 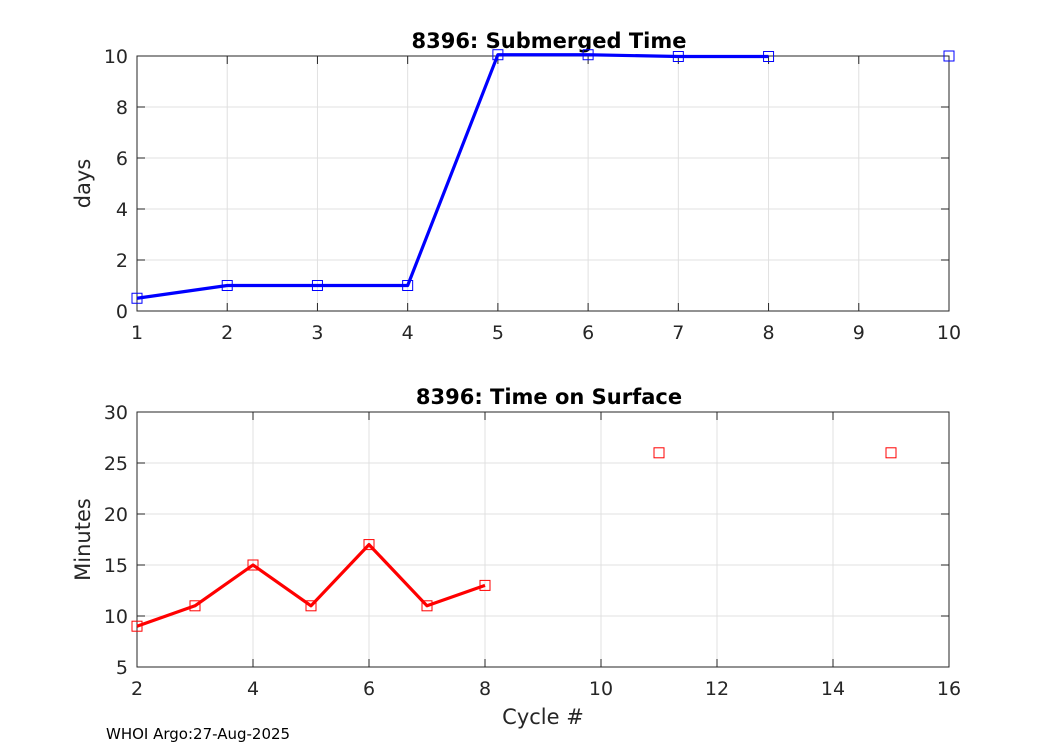 What do you see at coordinates (949, 689) in the screenshot?
I see `x-tick-label: 16` at bounding box center [949, 689].